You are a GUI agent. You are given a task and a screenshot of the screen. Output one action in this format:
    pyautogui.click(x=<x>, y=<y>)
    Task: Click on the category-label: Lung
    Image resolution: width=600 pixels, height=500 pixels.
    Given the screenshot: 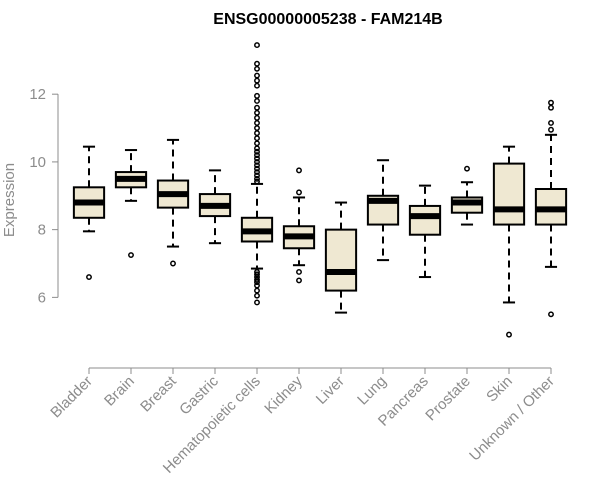 What is the action you would take?
    pyautogui.click(x=372, y=391)
    